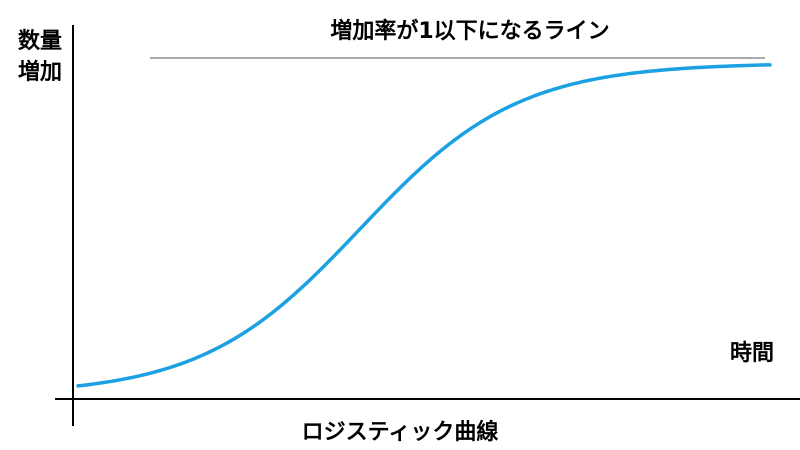 The width and height of the screenshot is (800, 450). Describe the element at coordinates (469, 31) in the screenshot. I see `annotation: 増加率が1以下になるライン` at that location.